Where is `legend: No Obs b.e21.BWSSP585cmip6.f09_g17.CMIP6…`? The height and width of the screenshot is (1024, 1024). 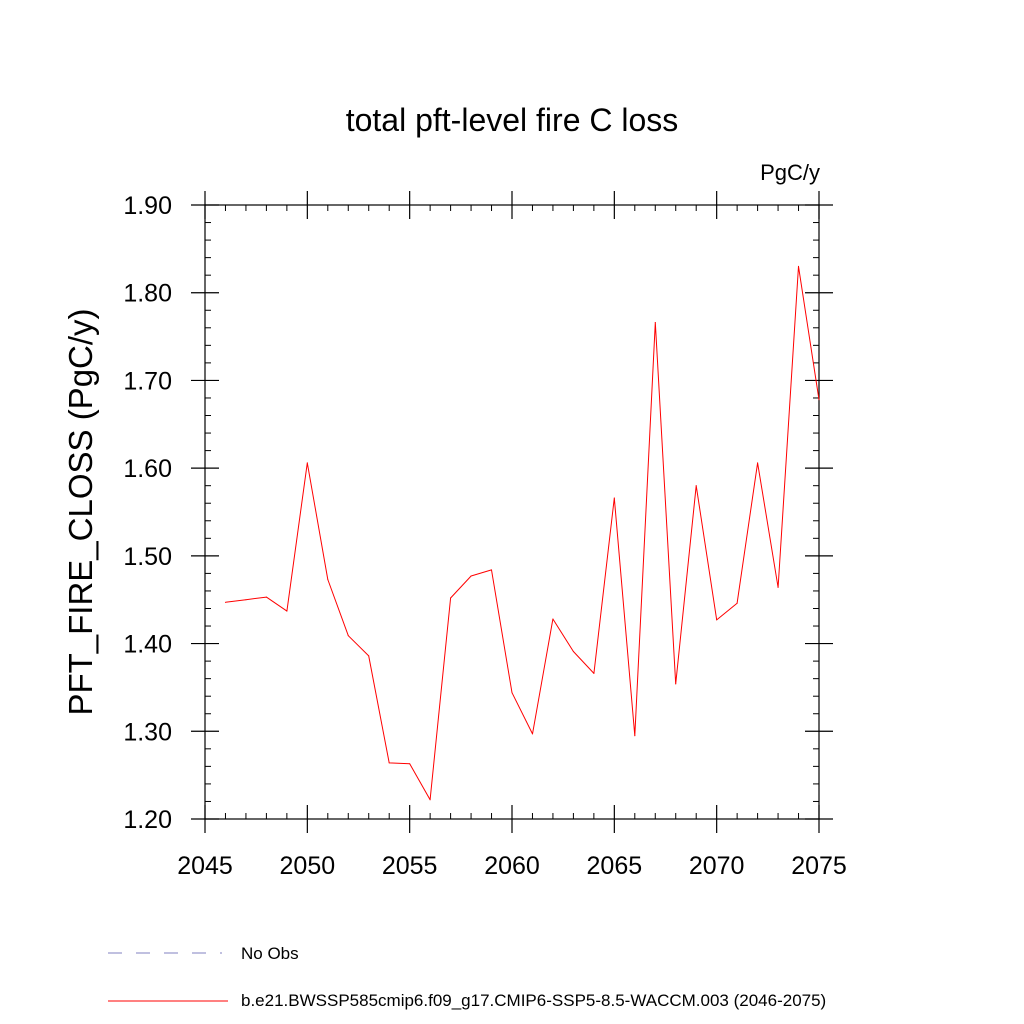
legend: No Obs b.e21.BWSSP585cmip6.f09_g17.CMIP6… is located at coordinates (467, 977).